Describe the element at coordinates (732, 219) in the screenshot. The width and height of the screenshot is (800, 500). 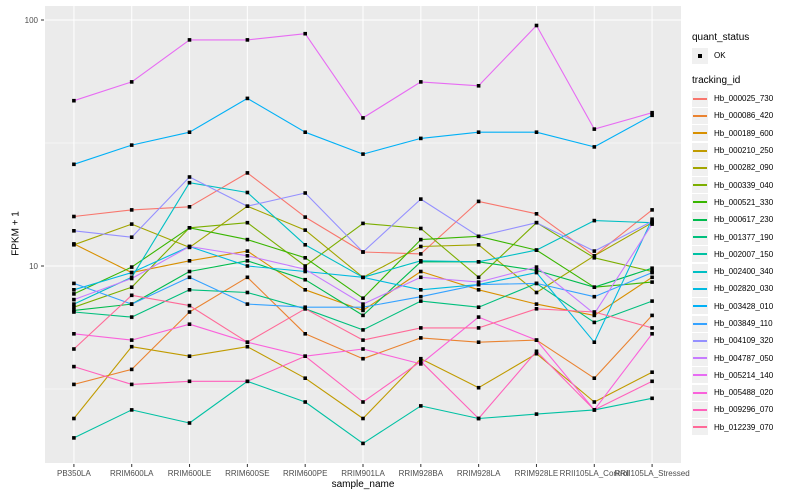
I see `legend-item: Hb_000617_230` at that location.